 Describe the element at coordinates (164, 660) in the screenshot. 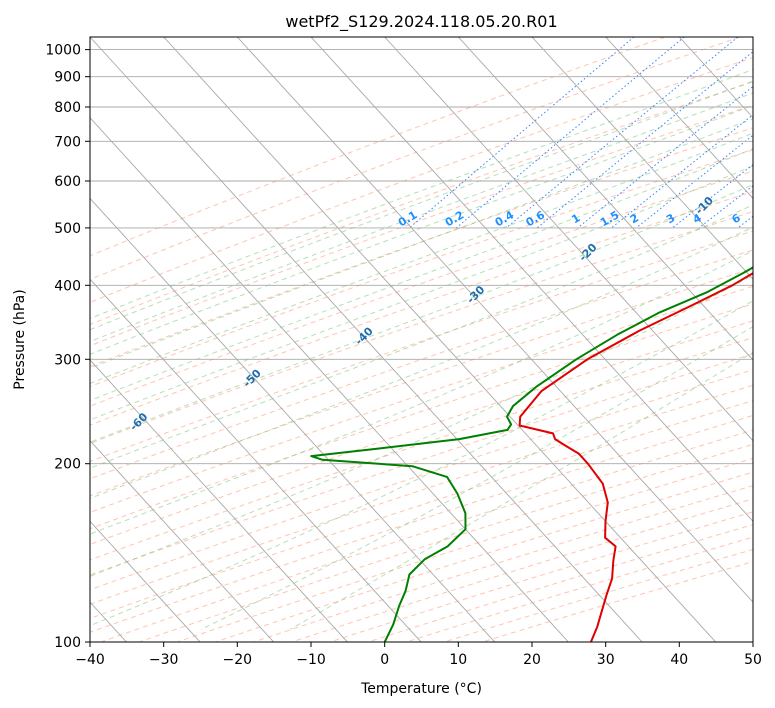

I see `x-tick-label: −30` at that location.